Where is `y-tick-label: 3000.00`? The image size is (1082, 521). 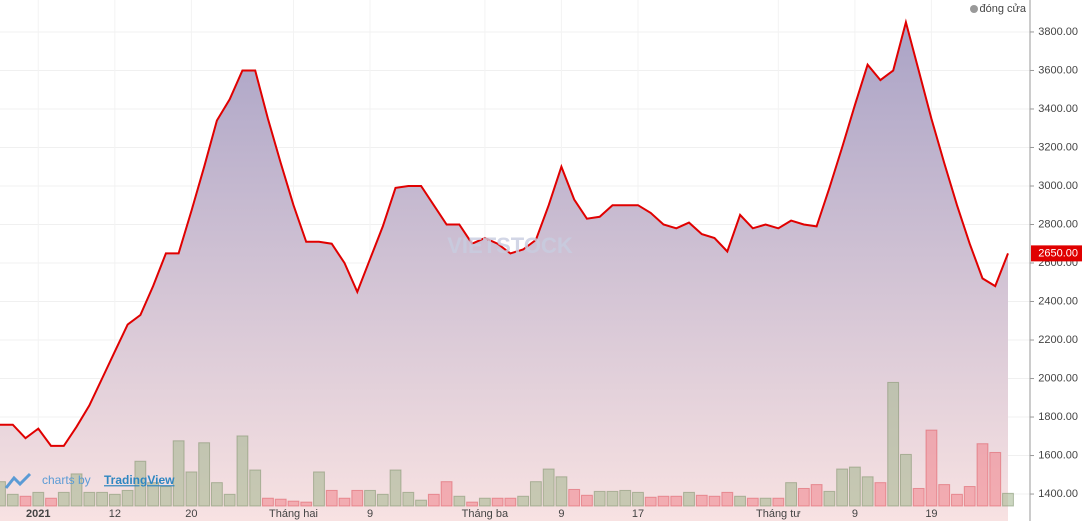
y-tick-label: 3000.00 is located at coordinates (1058, 186).